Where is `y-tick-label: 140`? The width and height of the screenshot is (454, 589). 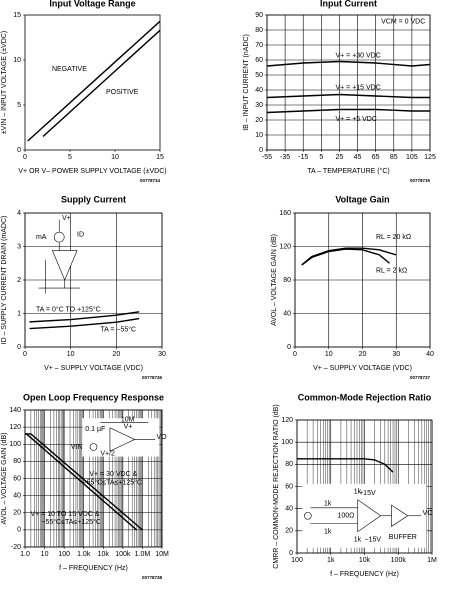 y-tick-label: 140 is located at coordinates (15, 410).